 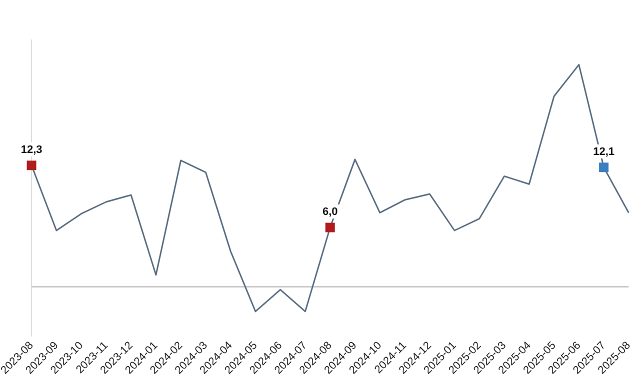 What do you see at coordinates (603, 152) in the screenshot?
I see `data-label: 12,1` at bounding box center [603, 152].